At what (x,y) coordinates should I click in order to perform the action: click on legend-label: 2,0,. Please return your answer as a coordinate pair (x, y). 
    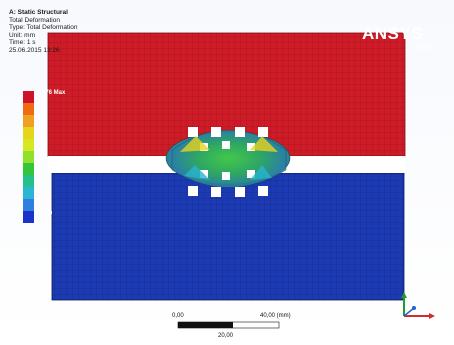
    Looking at the image, I should click on (42, 153).